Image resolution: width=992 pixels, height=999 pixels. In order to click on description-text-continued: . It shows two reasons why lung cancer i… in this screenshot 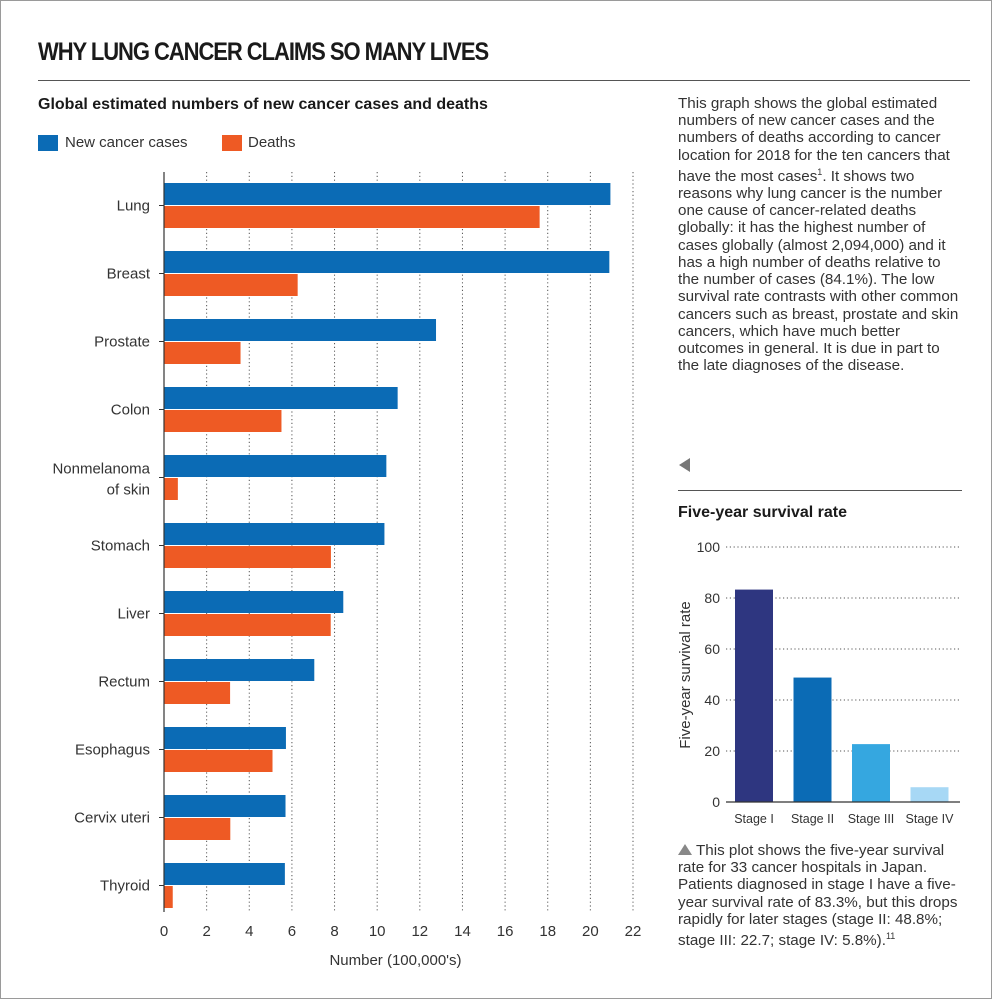, I will do `click(818, 271)`.